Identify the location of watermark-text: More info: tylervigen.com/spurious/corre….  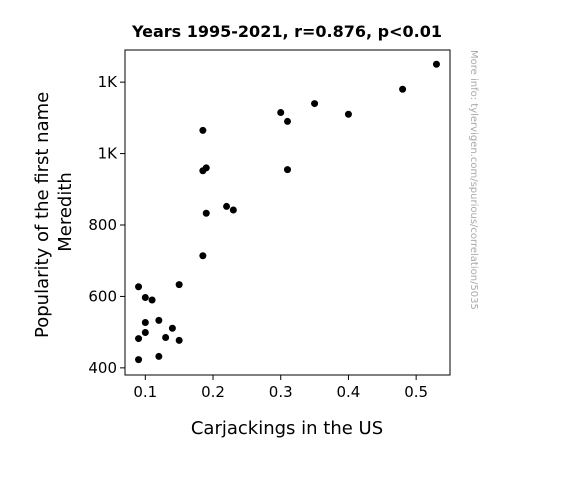
(473, 180).